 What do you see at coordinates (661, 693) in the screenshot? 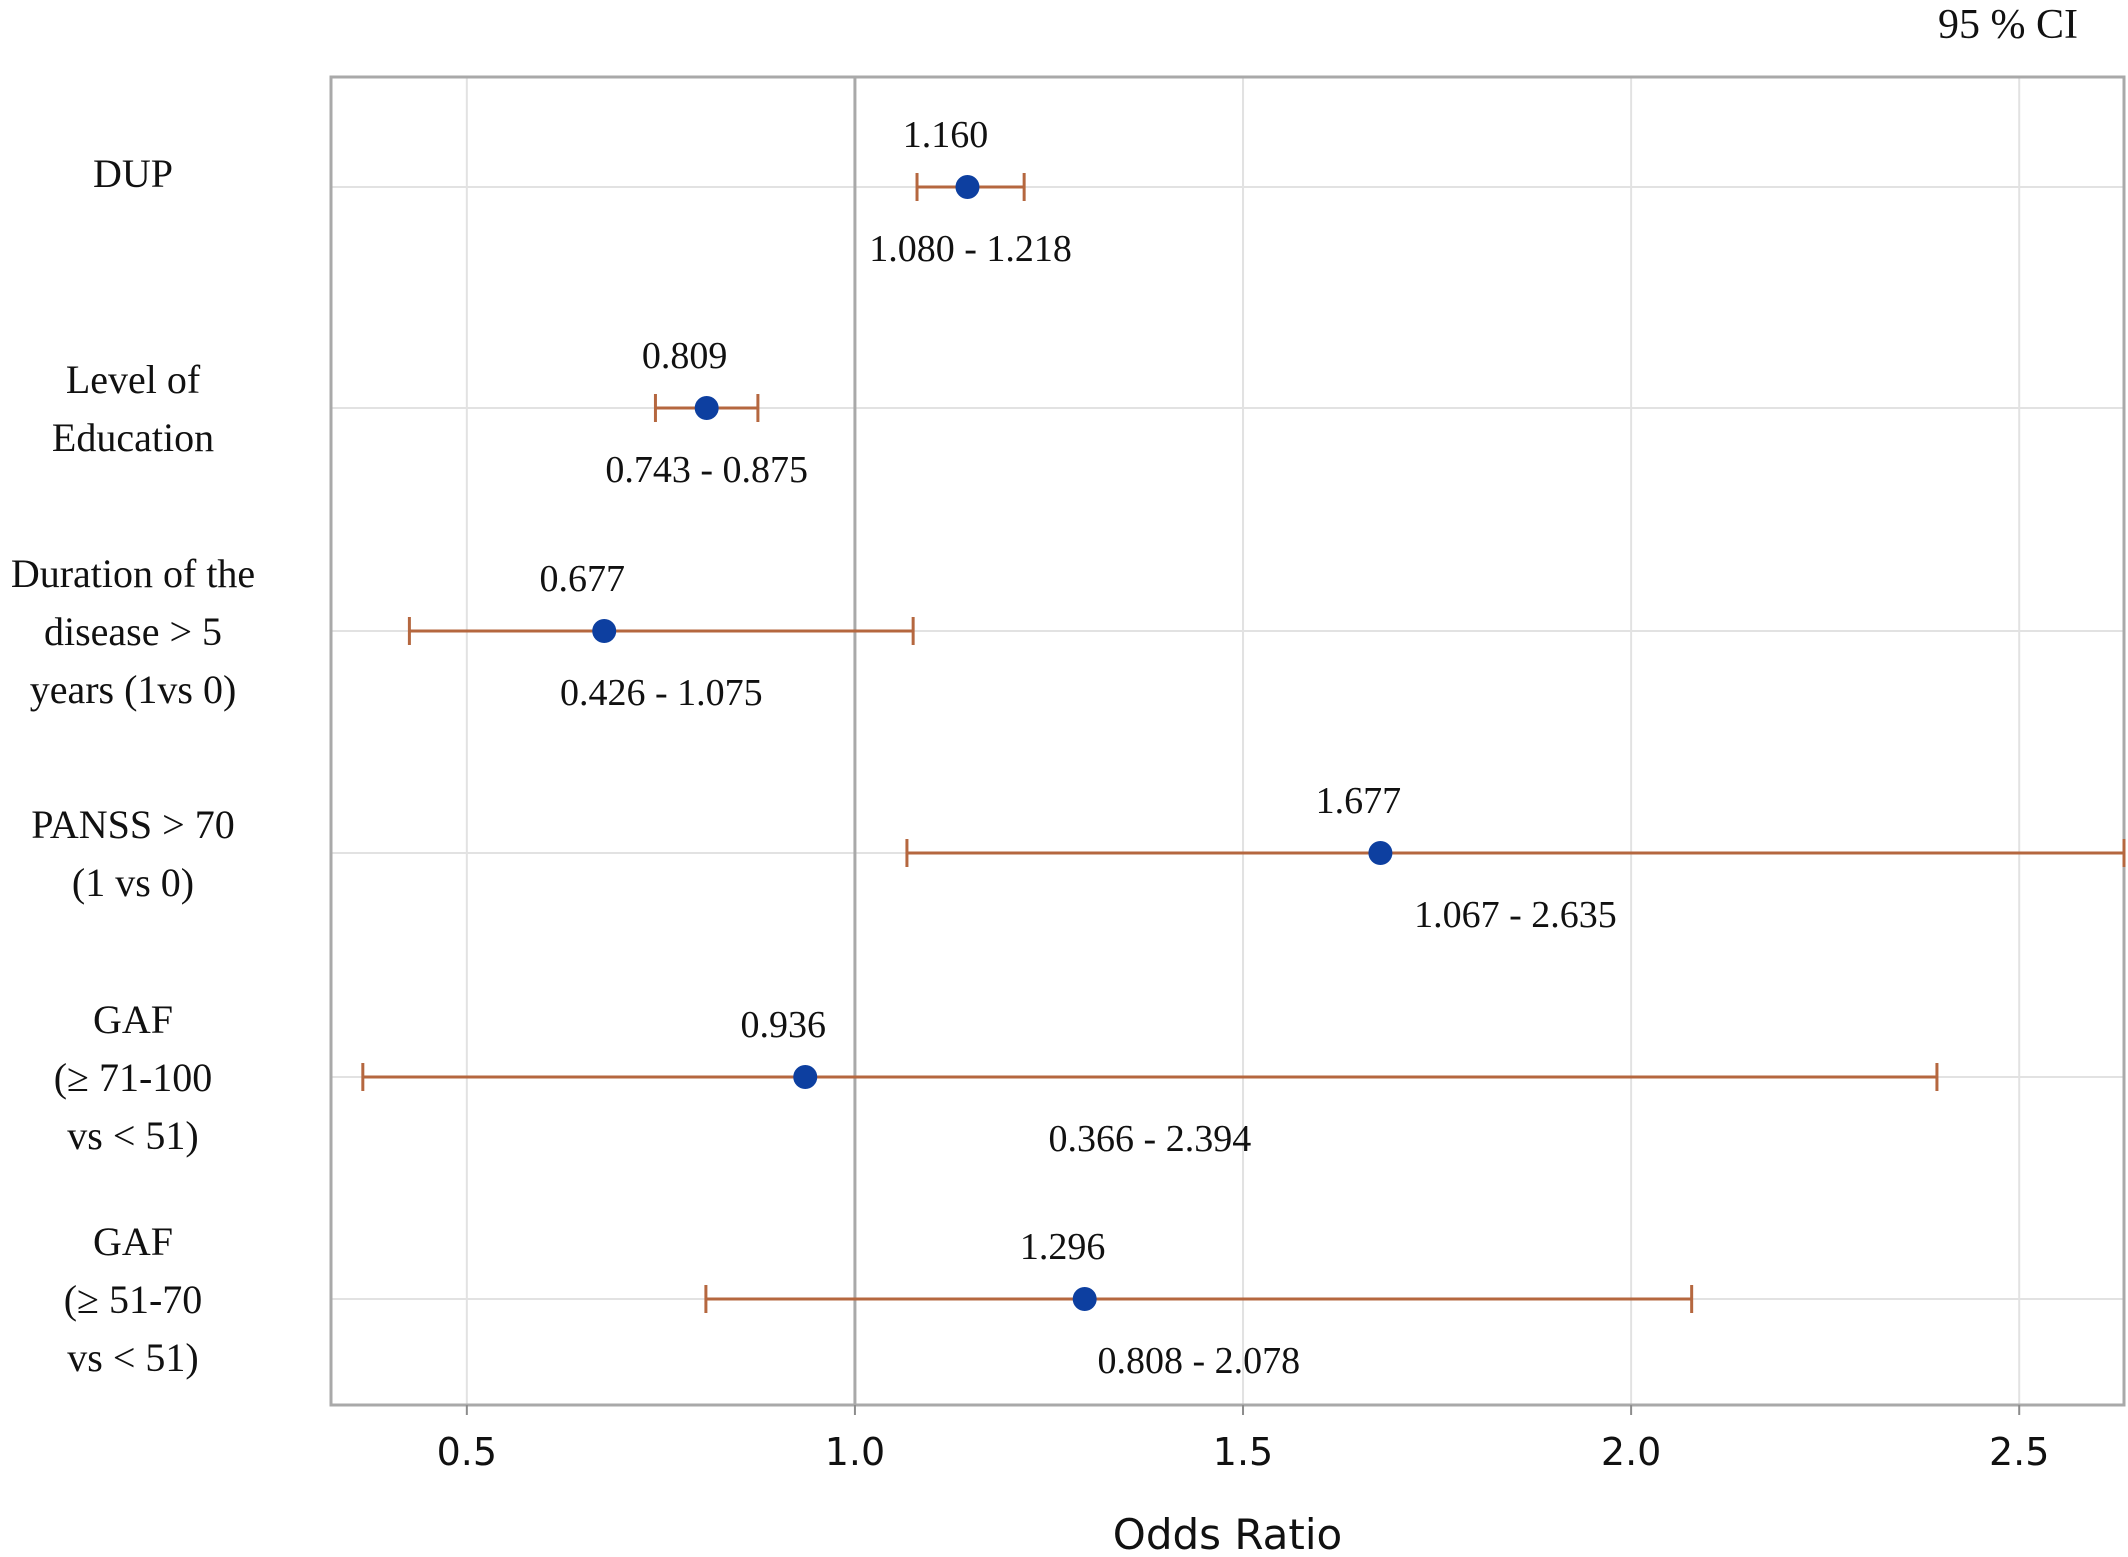
I see `ci-range-label: 0.426 - 1.075` at bounding box center [661, 693].